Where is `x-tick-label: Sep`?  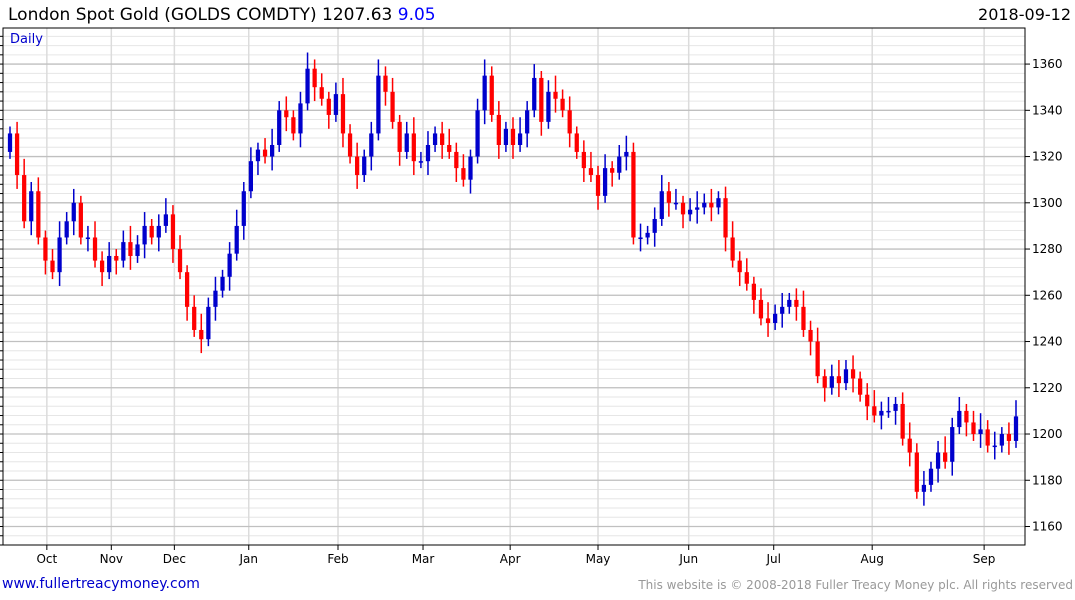
x-tick-label: Sep is located at coordinates (984, 559).